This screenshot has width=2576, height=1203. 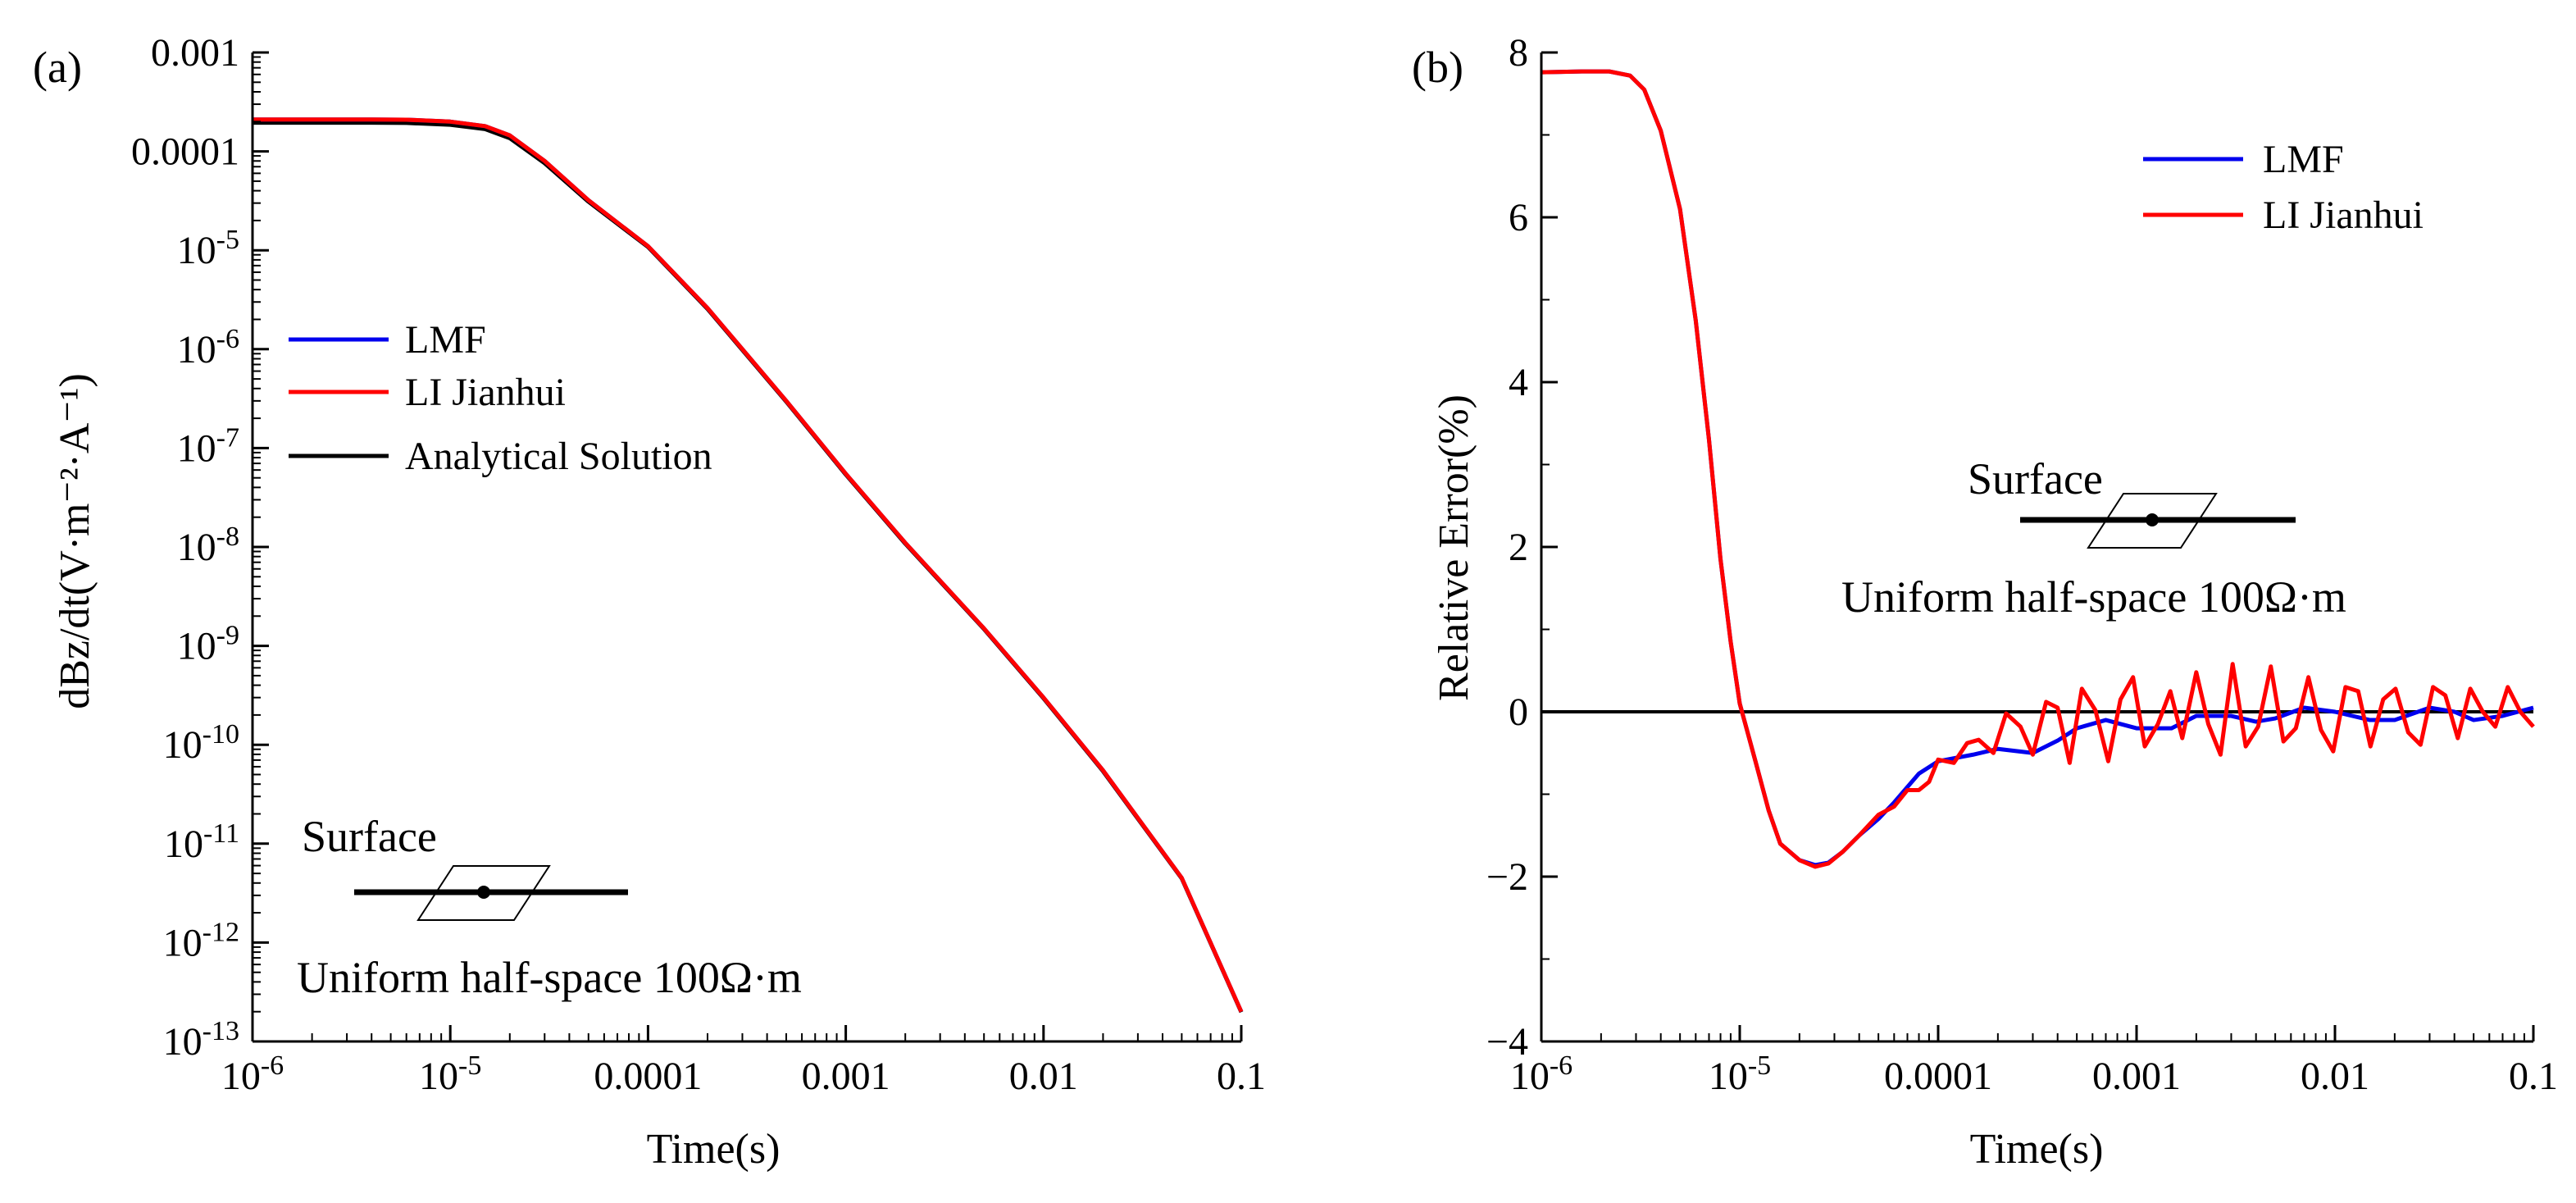 I want to click on y-tick-label: 0.001, so click(x=195, y=53).